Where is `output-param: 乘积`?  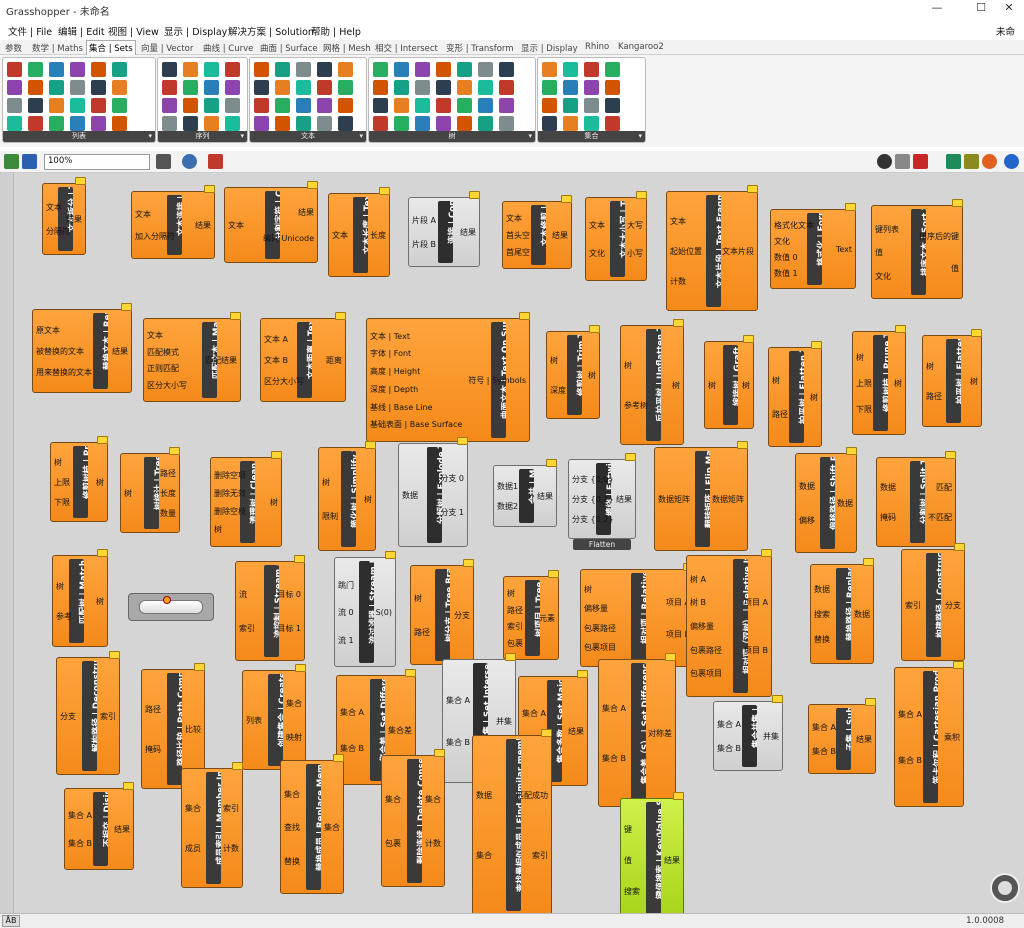 output-param: 乘积 is located at coordinates (952, 737).